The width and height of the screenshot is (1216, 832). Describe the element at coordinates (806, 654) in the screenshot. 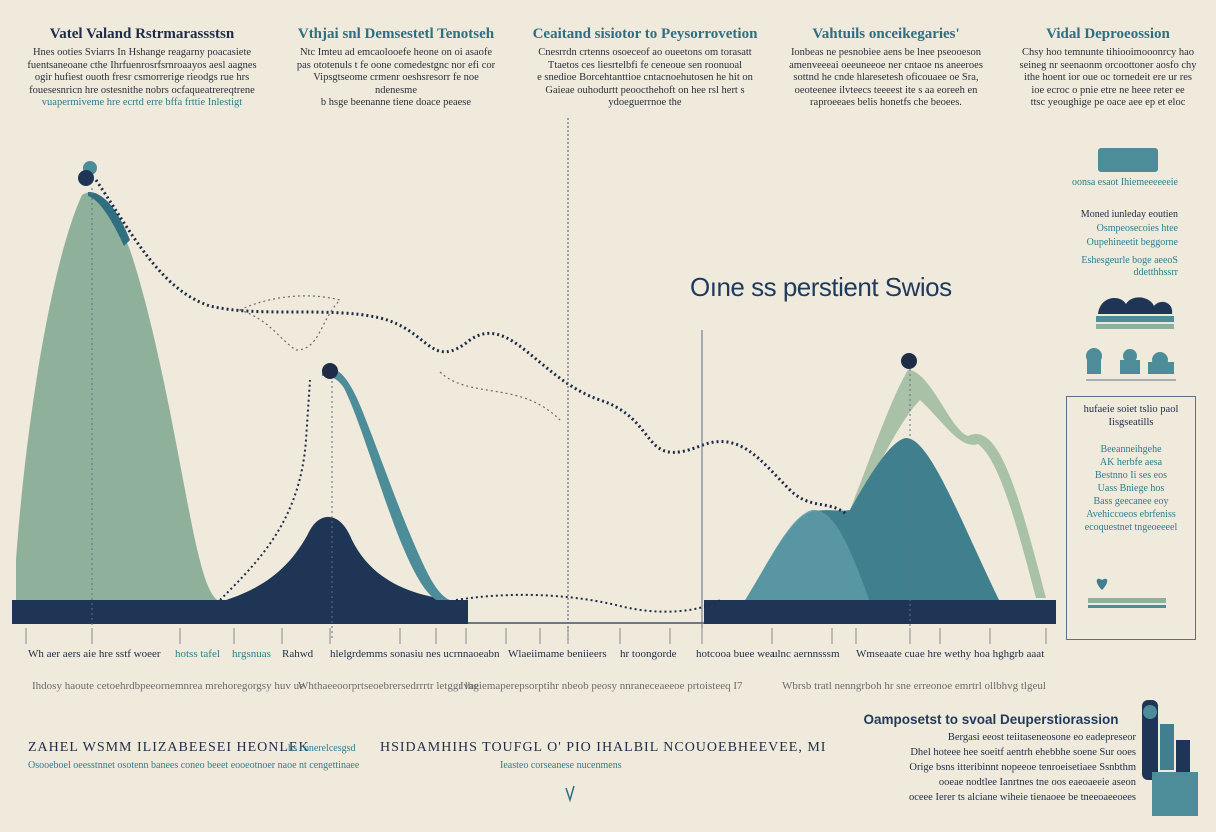

I see `x-label: ulnc aernnsssm` at that location.